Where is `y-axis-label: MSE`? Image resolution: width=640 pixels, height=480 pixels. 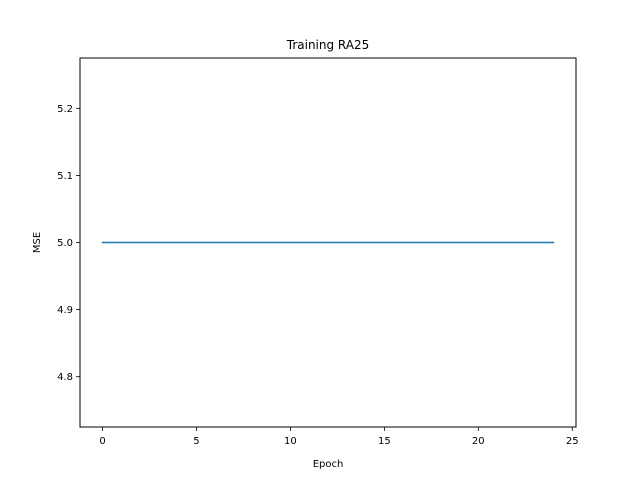
y-axis-label: MSE is located at coordinates (37, 242).